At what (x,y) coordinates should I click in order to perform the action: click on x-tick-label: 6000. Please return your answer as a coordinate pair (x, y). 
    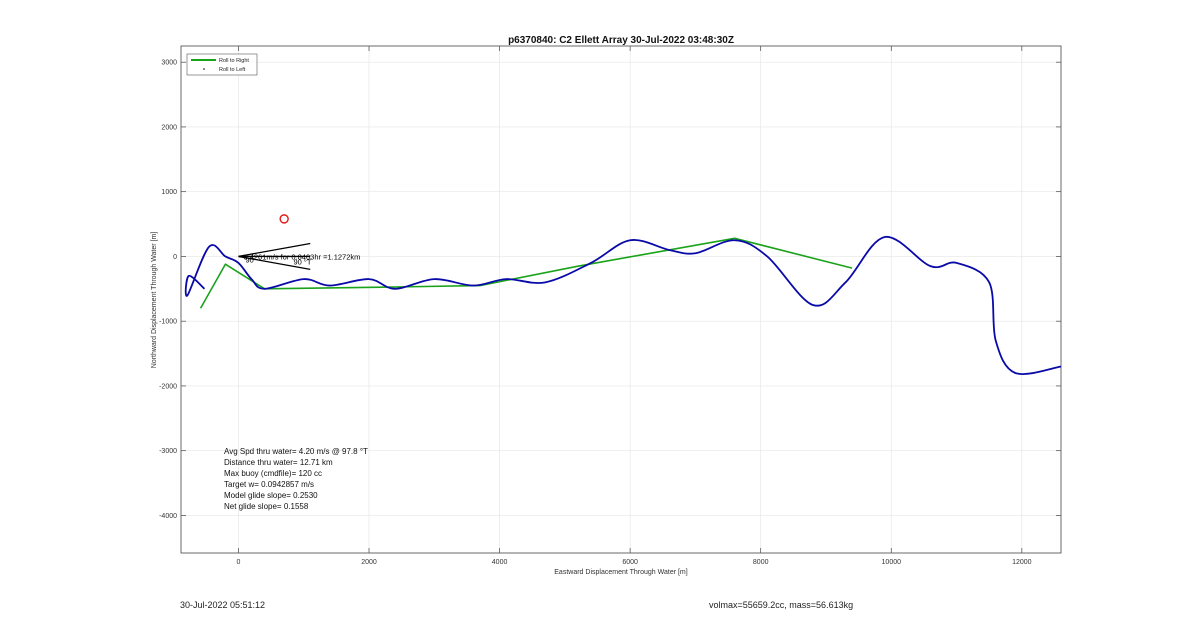
    Looking at the image, I should click on (630, 562).